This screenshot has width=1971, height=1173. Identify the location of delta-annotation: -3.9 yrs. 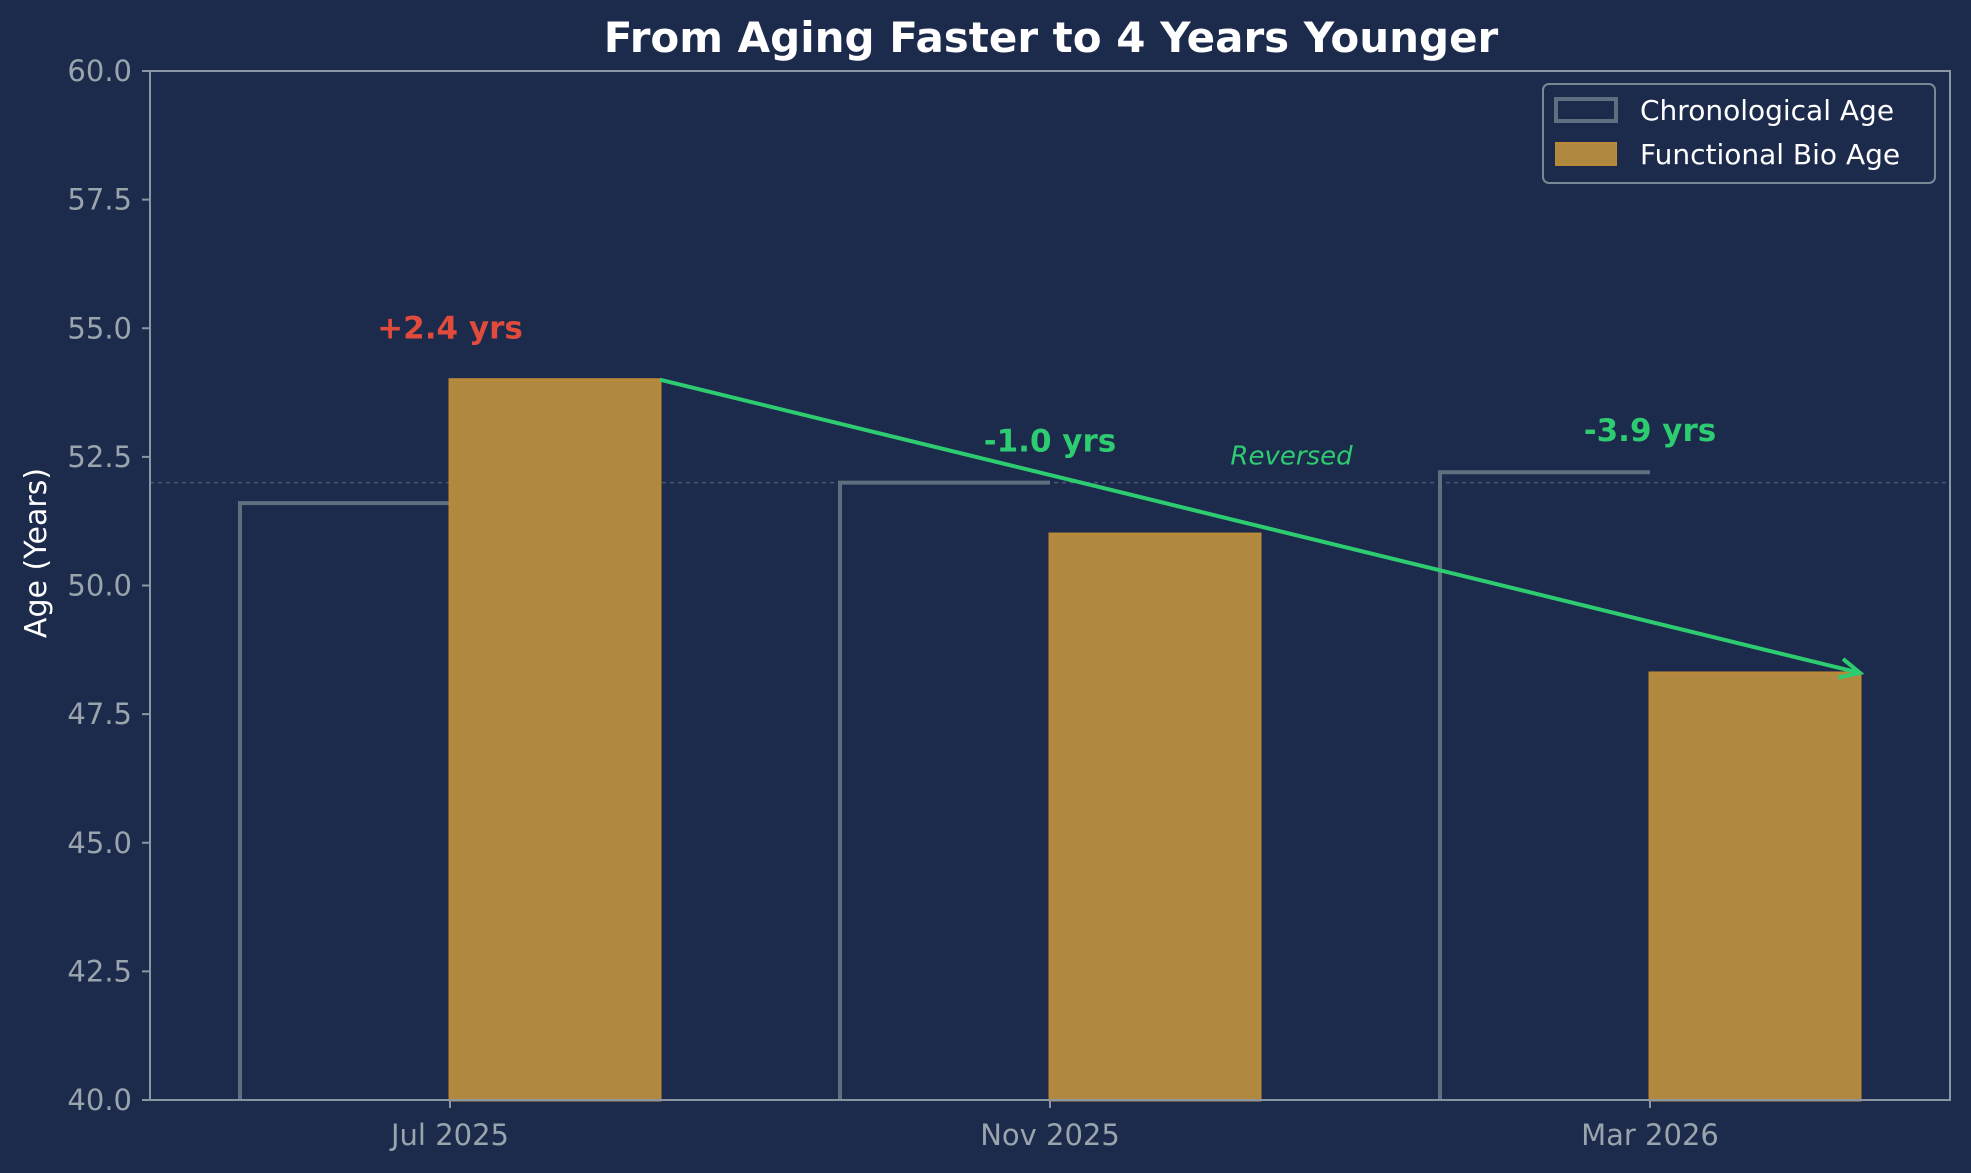
(1650, 431).